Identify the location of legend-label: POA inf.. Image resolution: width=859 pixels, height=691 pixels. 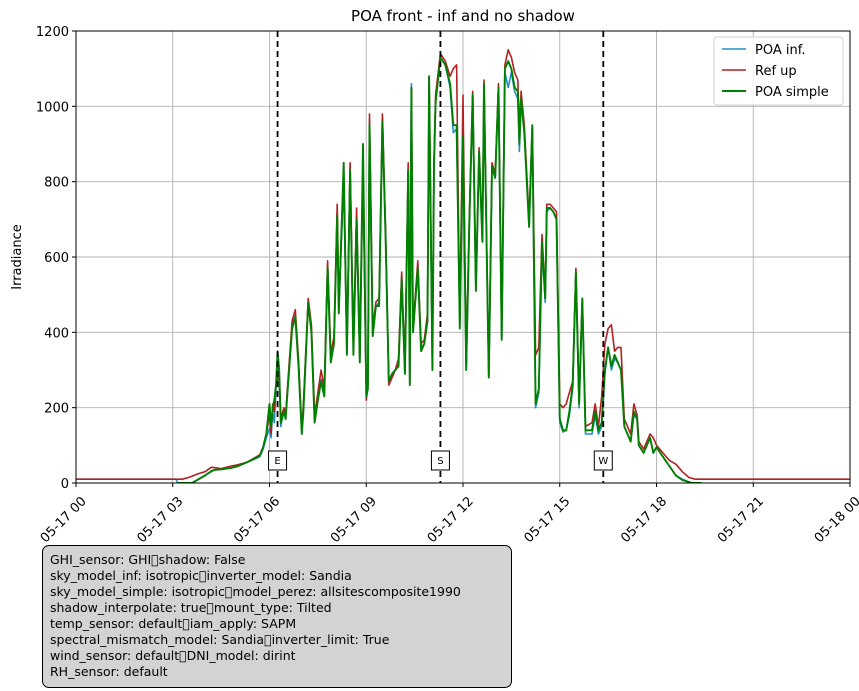
(780, 50).